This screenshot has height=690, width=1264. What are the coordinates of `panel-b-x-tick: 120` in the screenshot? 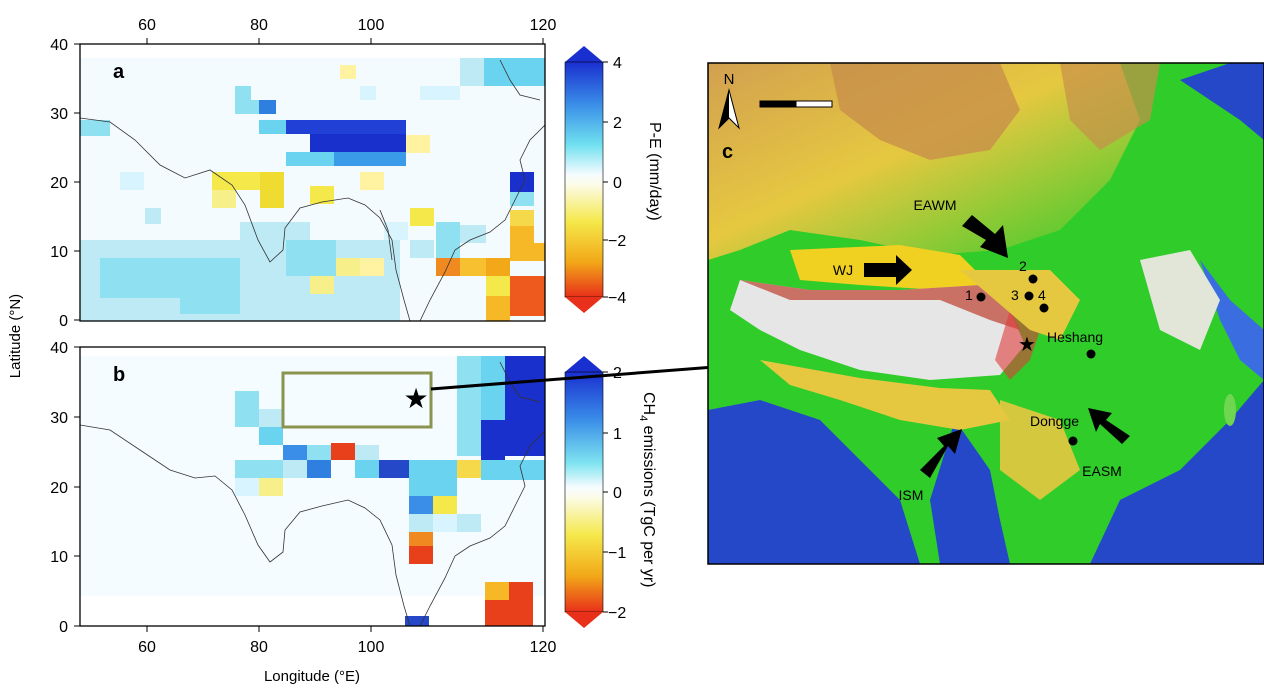 It's located at (543, 647).